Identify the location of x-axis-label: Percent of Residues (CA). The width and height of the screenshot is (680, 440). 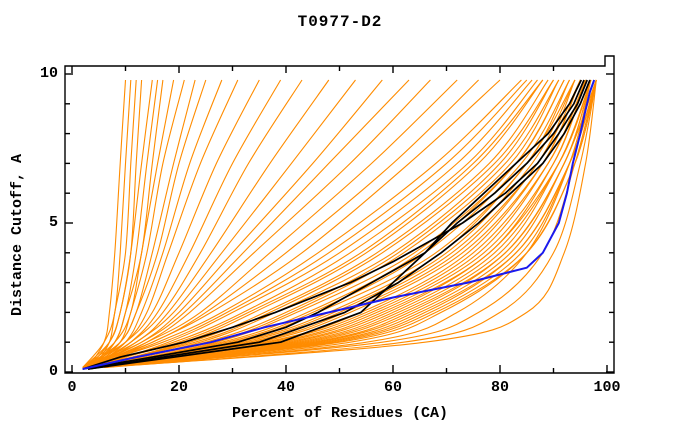
(340, 413).